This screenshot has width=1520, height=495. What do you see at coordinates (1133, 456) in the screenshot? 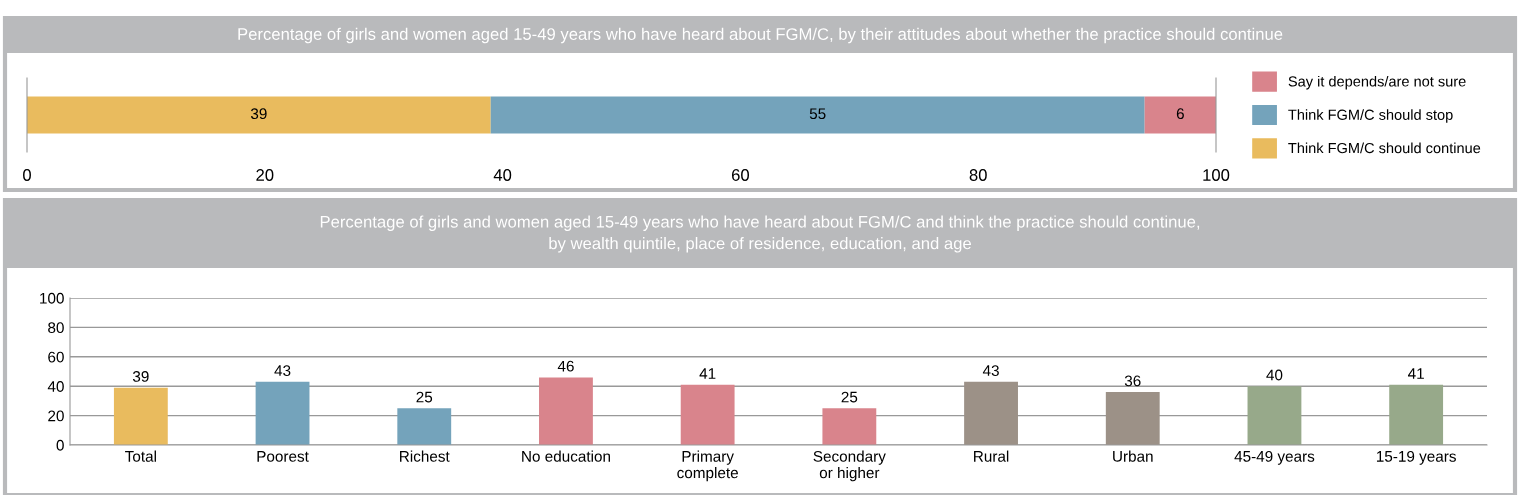
I see `x-tick-label: Urban` at bounding box center [1133, 456].